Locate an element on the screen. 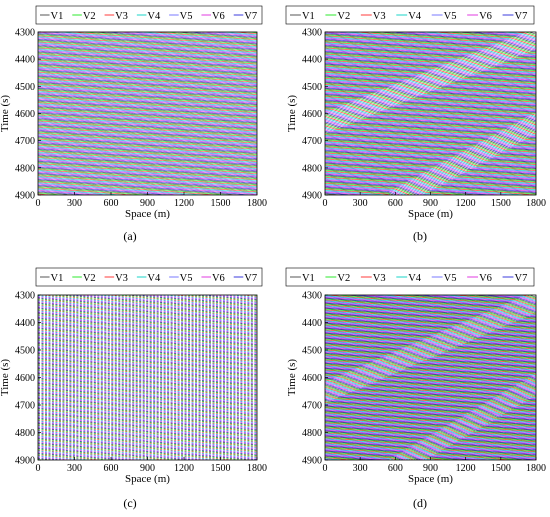 The height and width of the screenshot is (517, 550). legend-label-V4: V4 is located at coordinates (415, 16).